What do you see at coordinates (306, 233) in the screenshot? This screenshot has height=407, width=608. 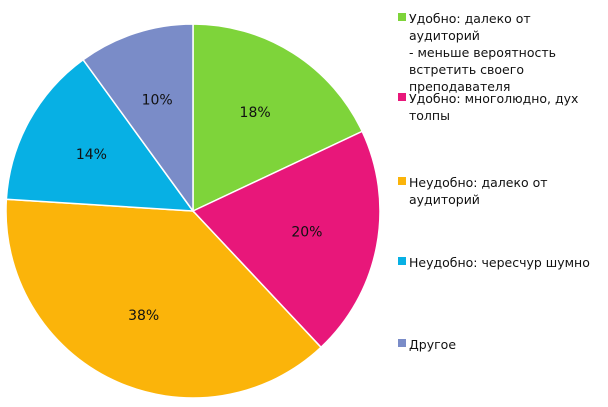 I see `slice-data-label: 20%` at bounding box center [306, 233].